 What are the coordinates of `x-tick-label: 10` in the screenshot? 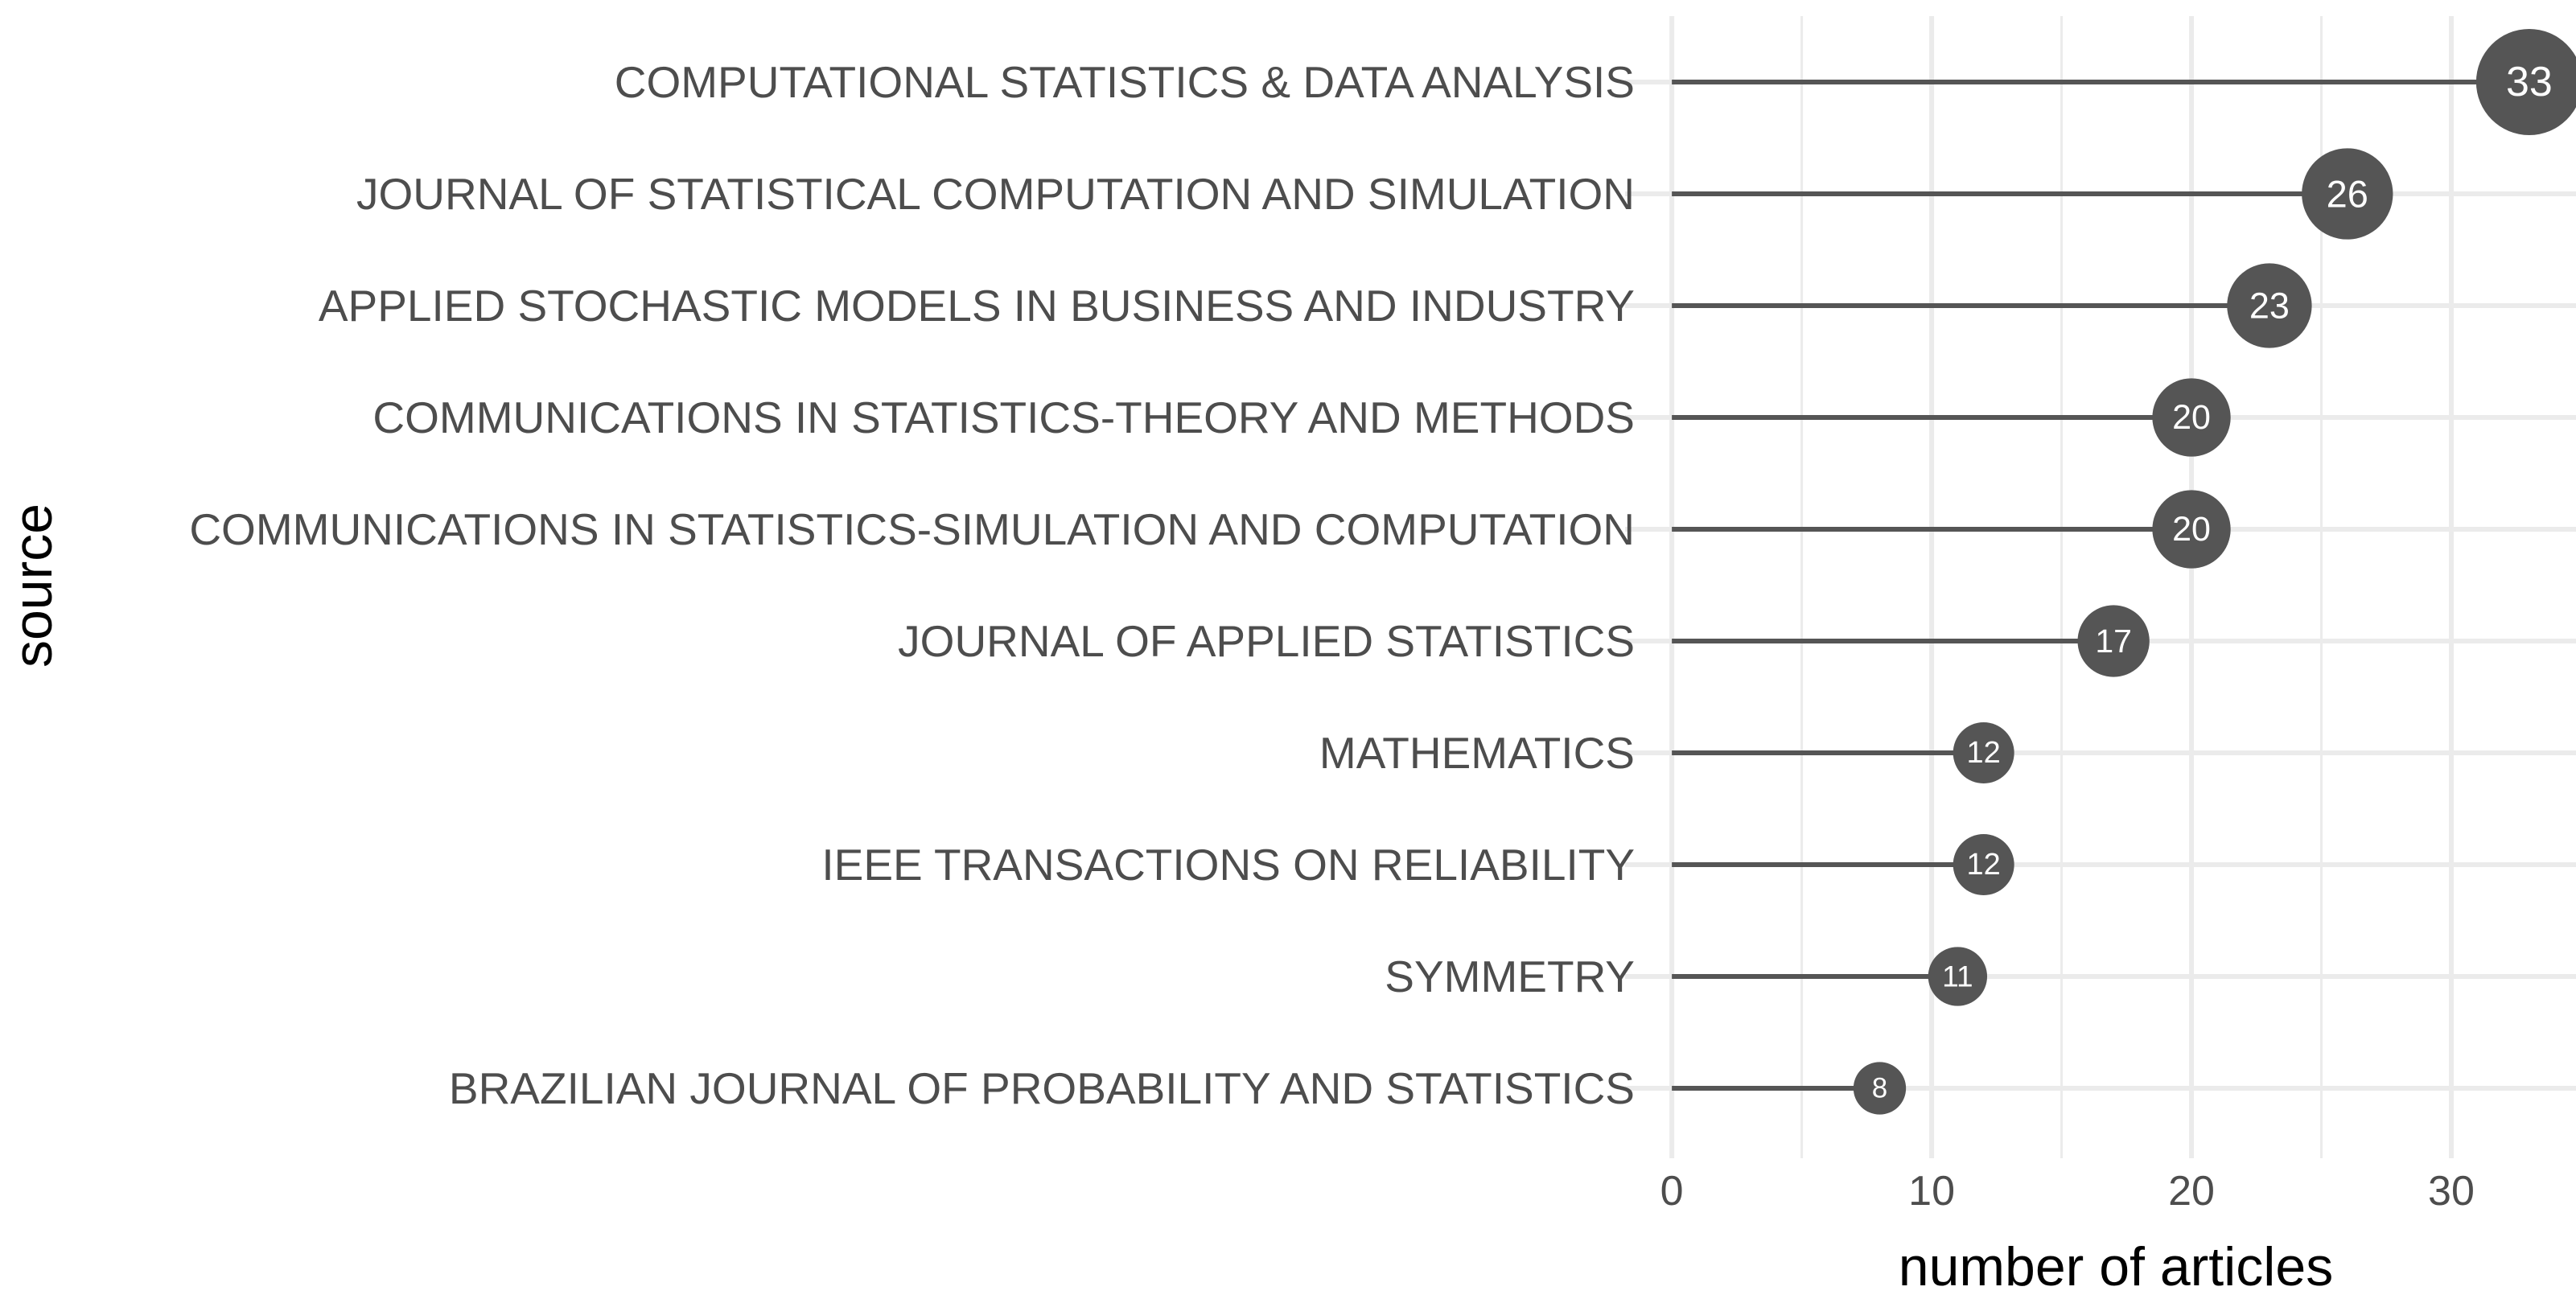 It's located at (1931, 1191).